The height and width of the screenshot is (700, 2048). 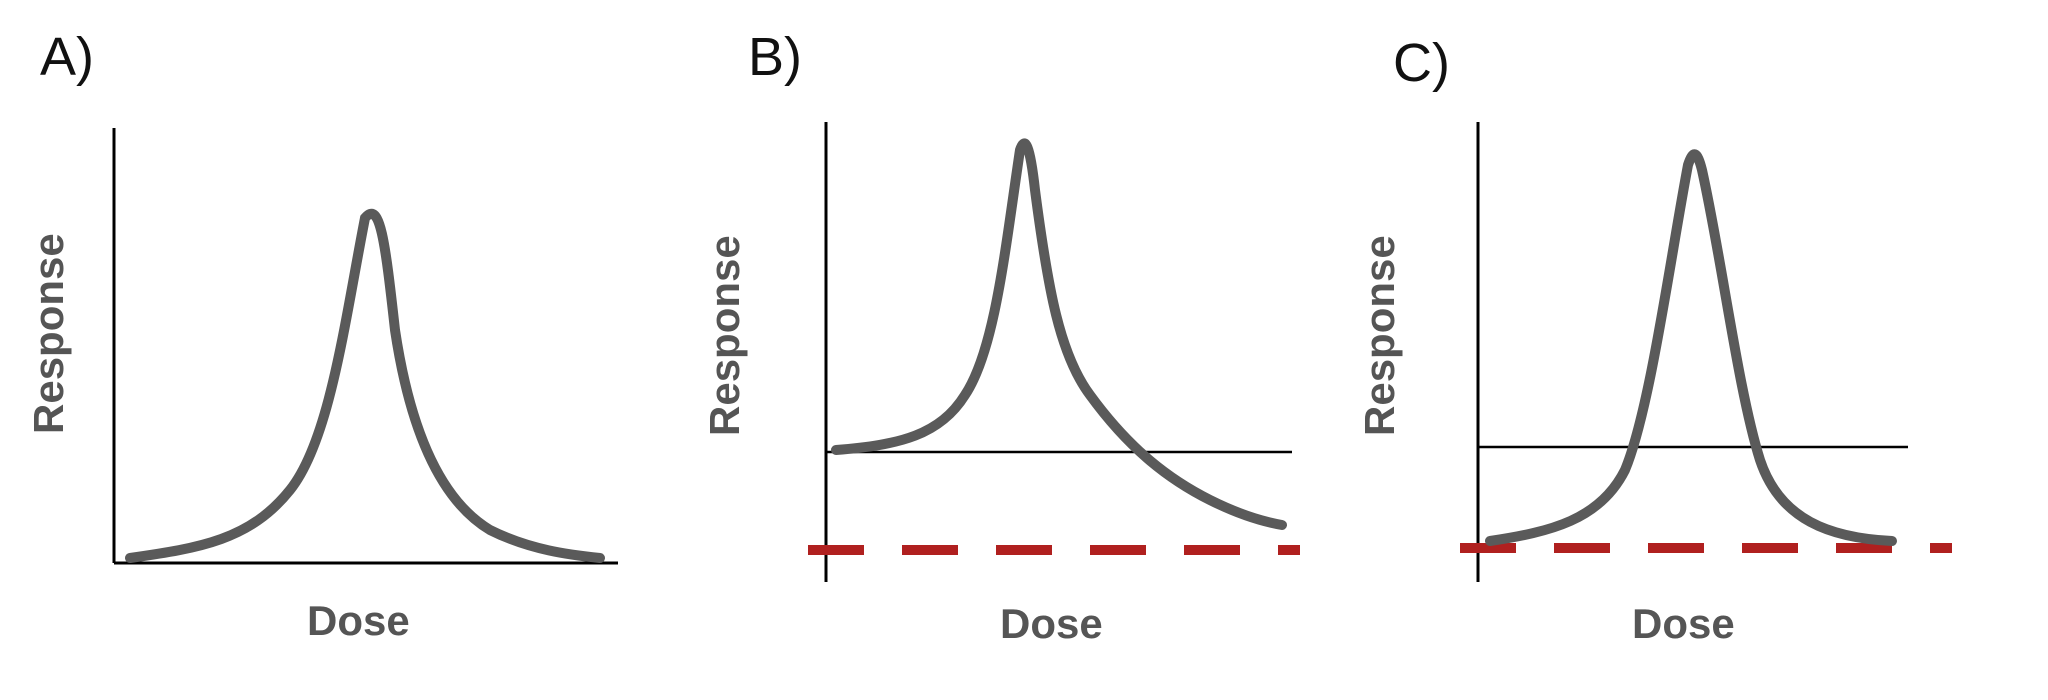 I want to click on panel-b-x-axis-label: Dose, so click(x=1051, y=623).